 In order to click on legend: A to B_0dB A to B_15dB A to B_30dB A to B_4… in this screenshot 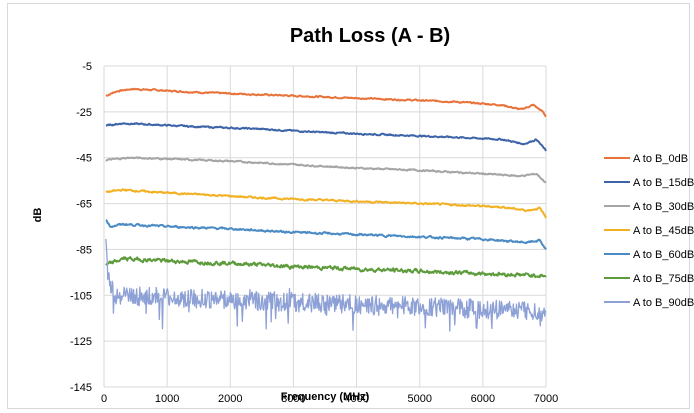, I will do `click(649, 231)`.